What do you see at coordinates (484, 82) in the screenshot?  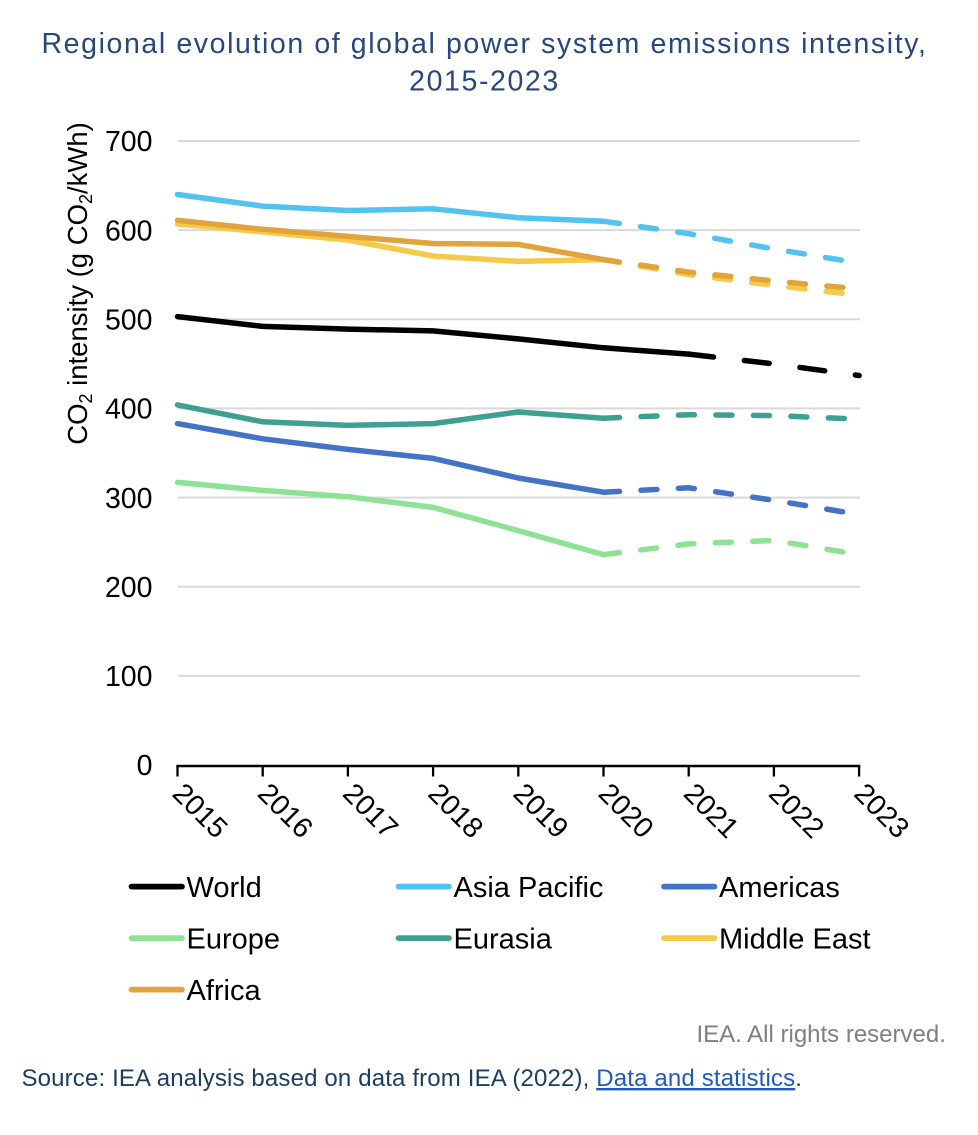 I see `svg-text: 2015-2023` at bounding box center [484, 82].